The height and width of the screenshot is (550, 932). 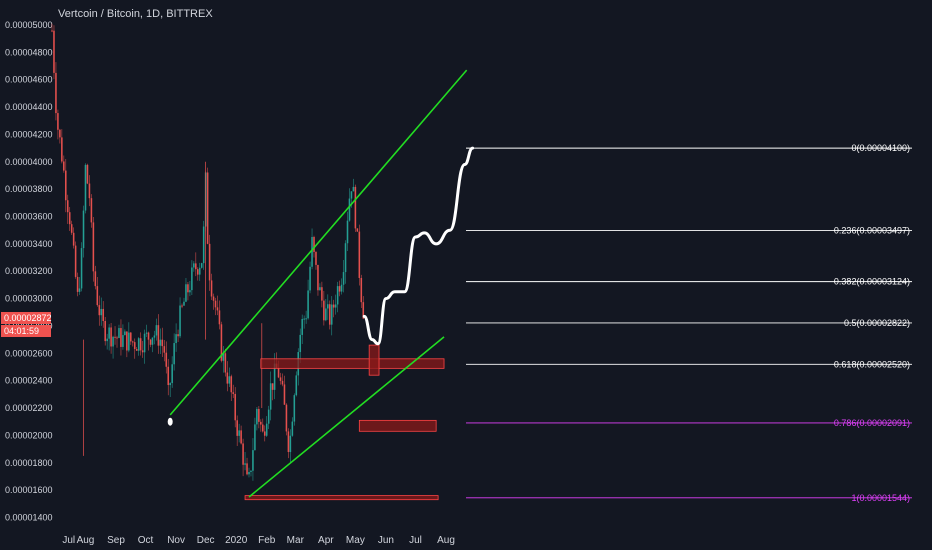 What do you see at coordinates (29, 490) in the screenshot?
I see `y-tick-label: 0.00001600` at bounding box center [29, 490].